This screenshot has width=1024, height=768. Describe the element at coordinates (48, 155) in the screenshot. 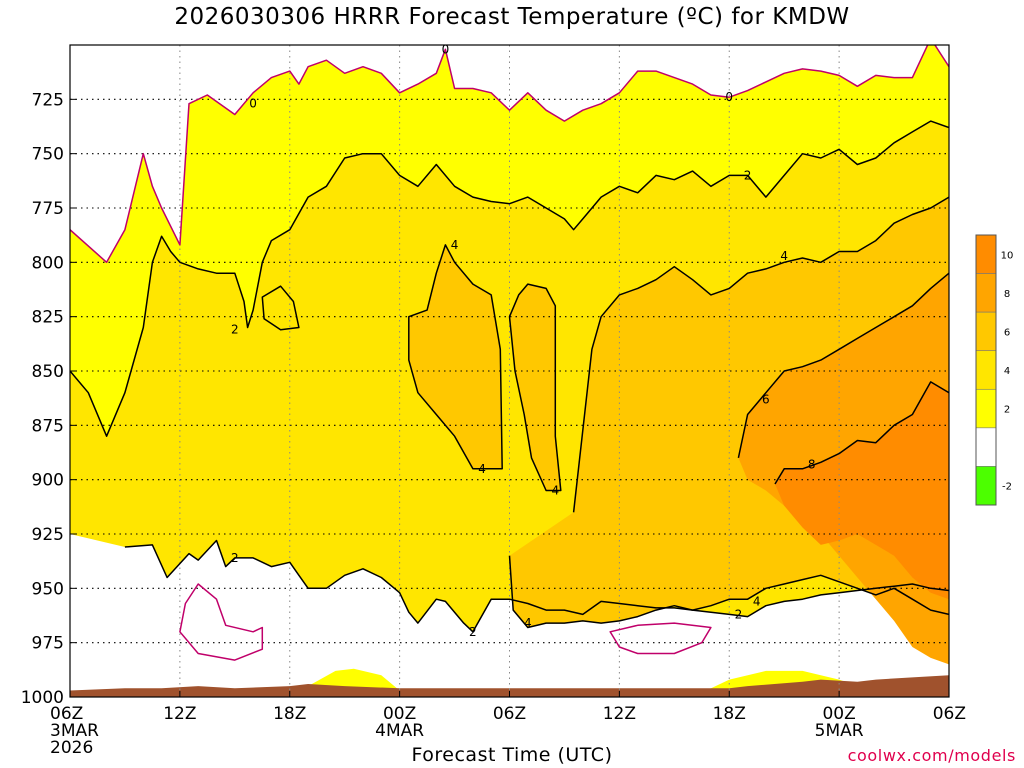

I see `y-tick-label: 750` at that location.